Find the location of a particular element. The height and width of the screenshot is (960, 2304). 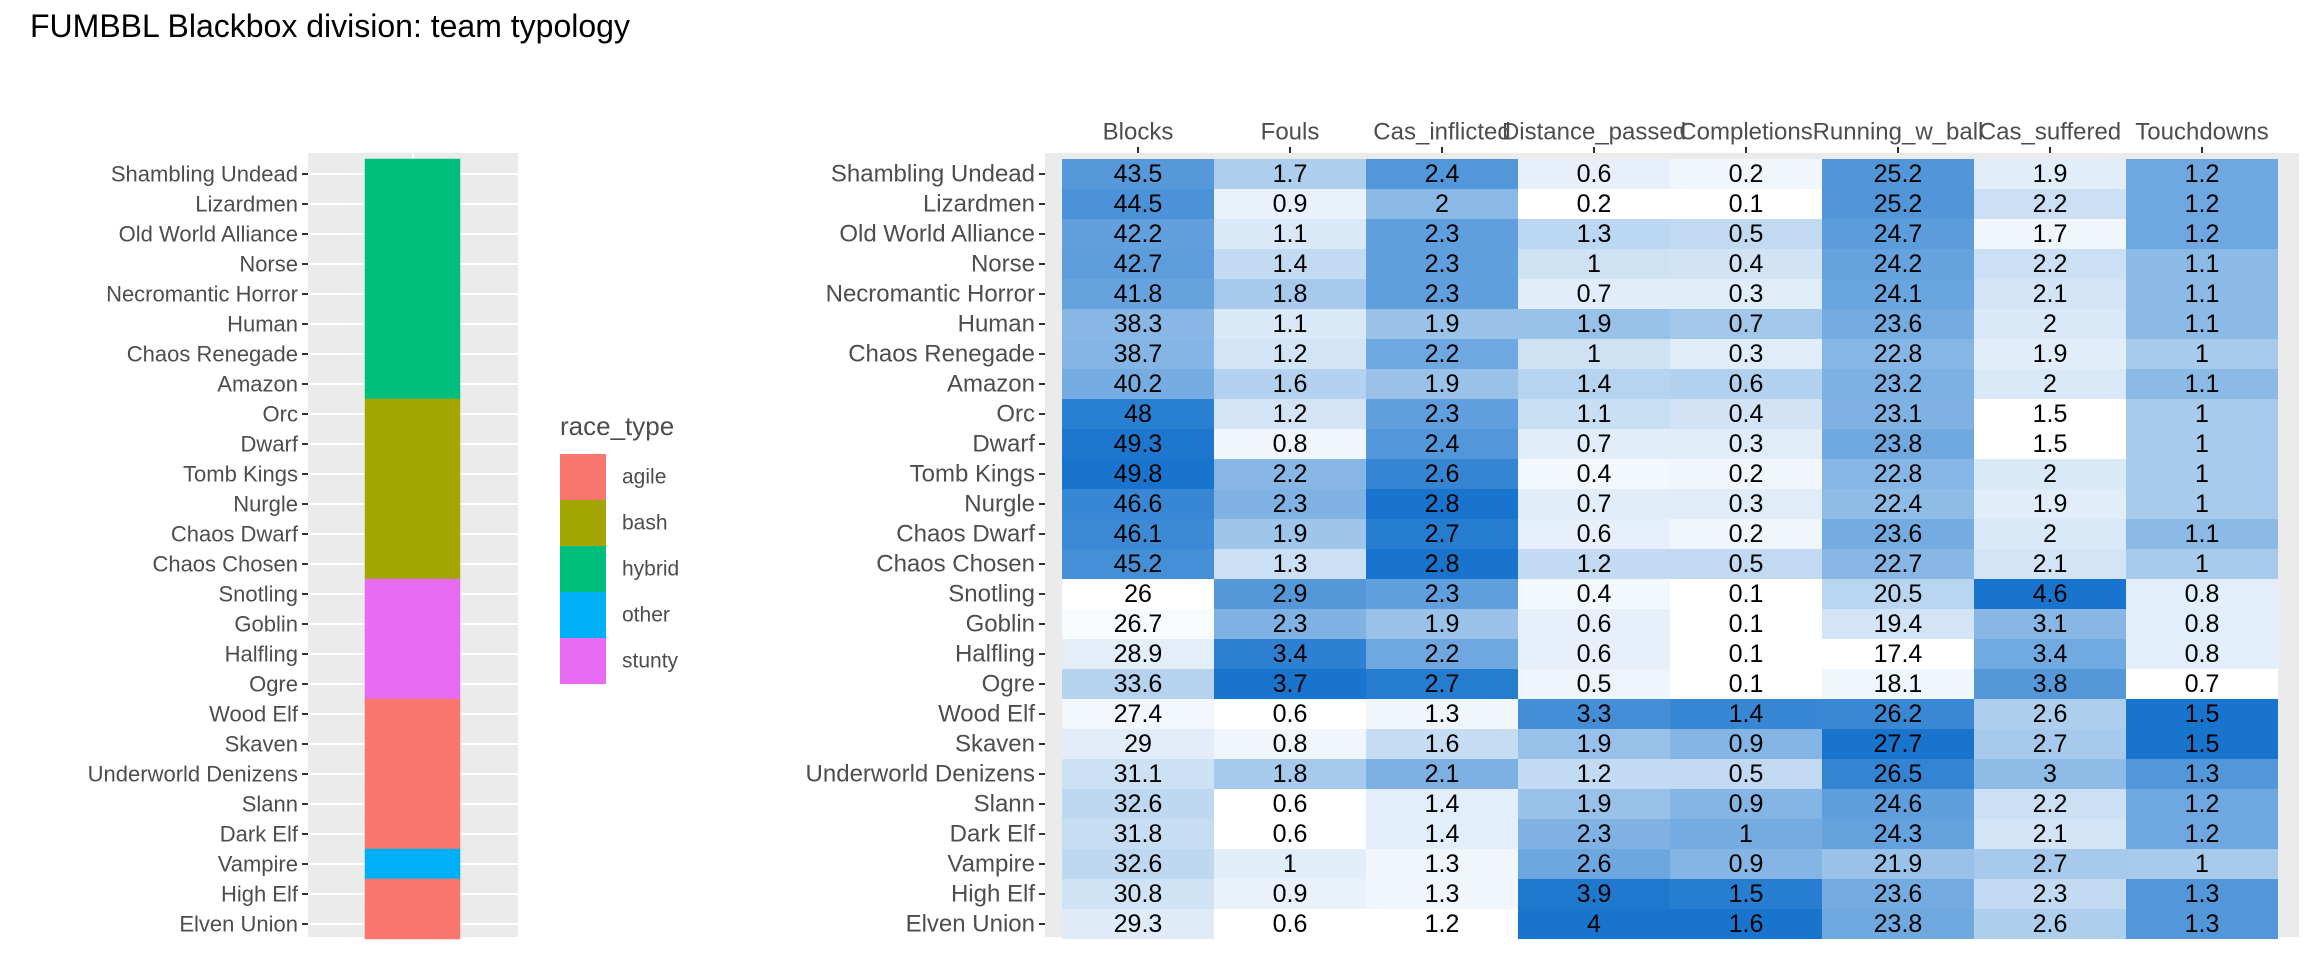

heatmap-cell-value: 46.1 is located at coordinates (1138, 534).